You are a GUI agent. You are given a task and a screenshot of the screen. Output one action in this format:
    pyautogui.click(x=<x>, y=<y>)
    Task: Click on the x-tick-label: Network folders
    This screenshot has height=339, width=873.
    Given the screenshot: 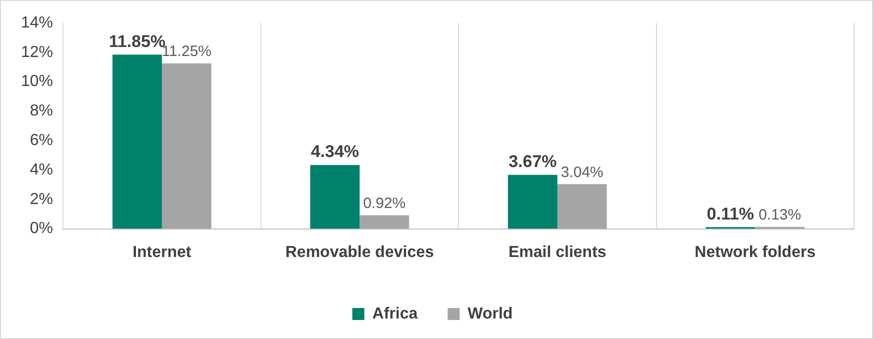 What is the action you would take?
    pyautogui.click(x=755, y=252)
    